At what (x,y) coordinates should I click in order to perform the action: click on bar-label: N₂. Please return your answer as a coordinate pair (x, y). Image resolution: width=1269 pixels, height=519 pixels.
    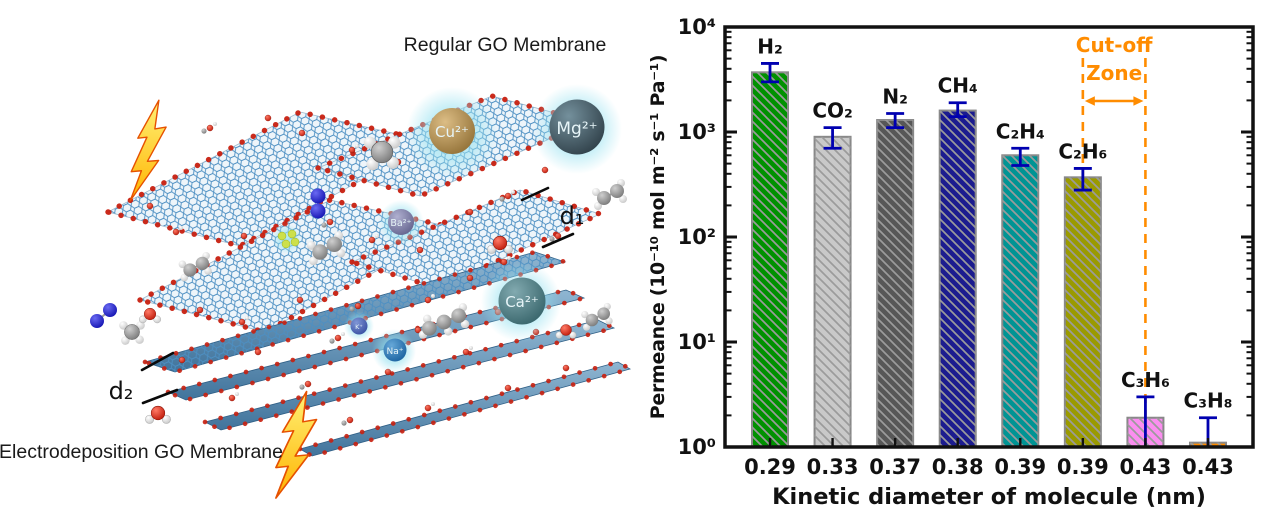
    Looking at the image, I should click on (895, 97).